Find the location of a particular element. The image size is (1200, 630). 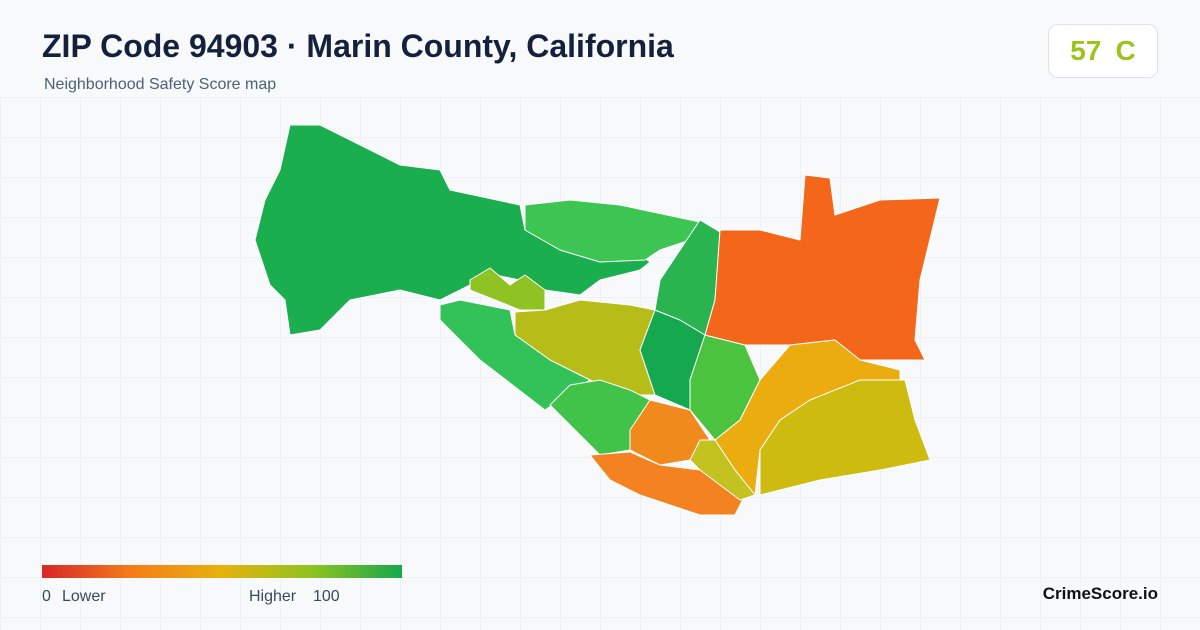

legend-max: 100 is located at coordinates (326, 596).